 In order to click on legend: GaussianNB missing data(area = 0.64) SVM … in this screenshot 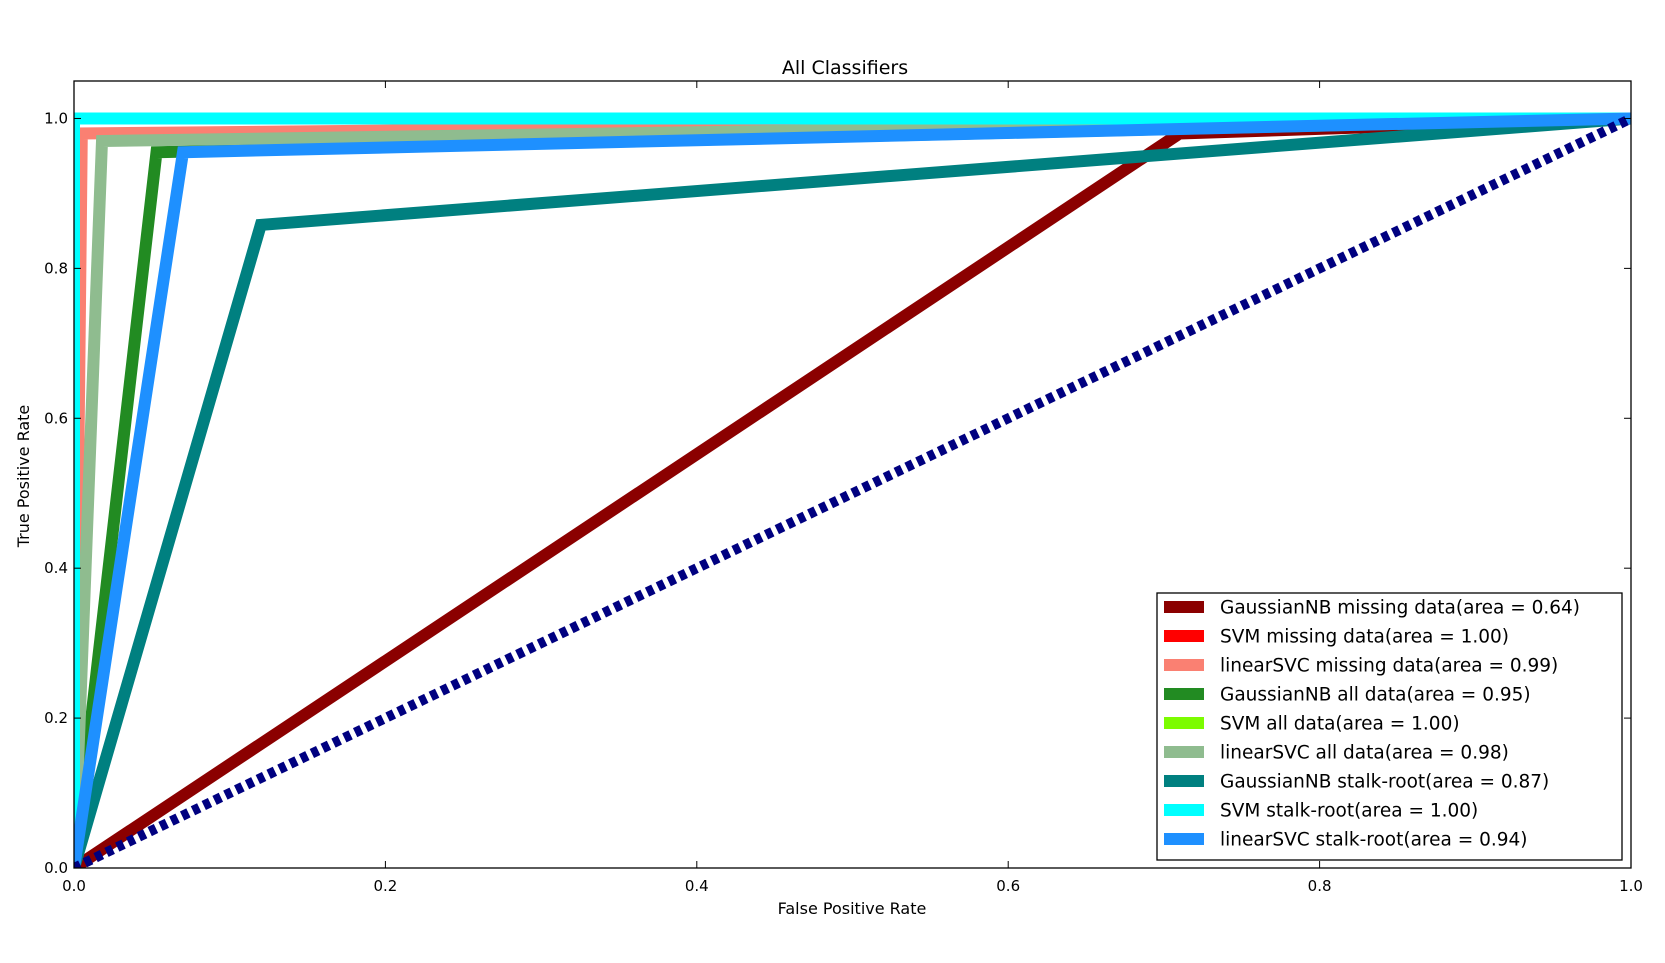, I will do `click(1389, 726)`.